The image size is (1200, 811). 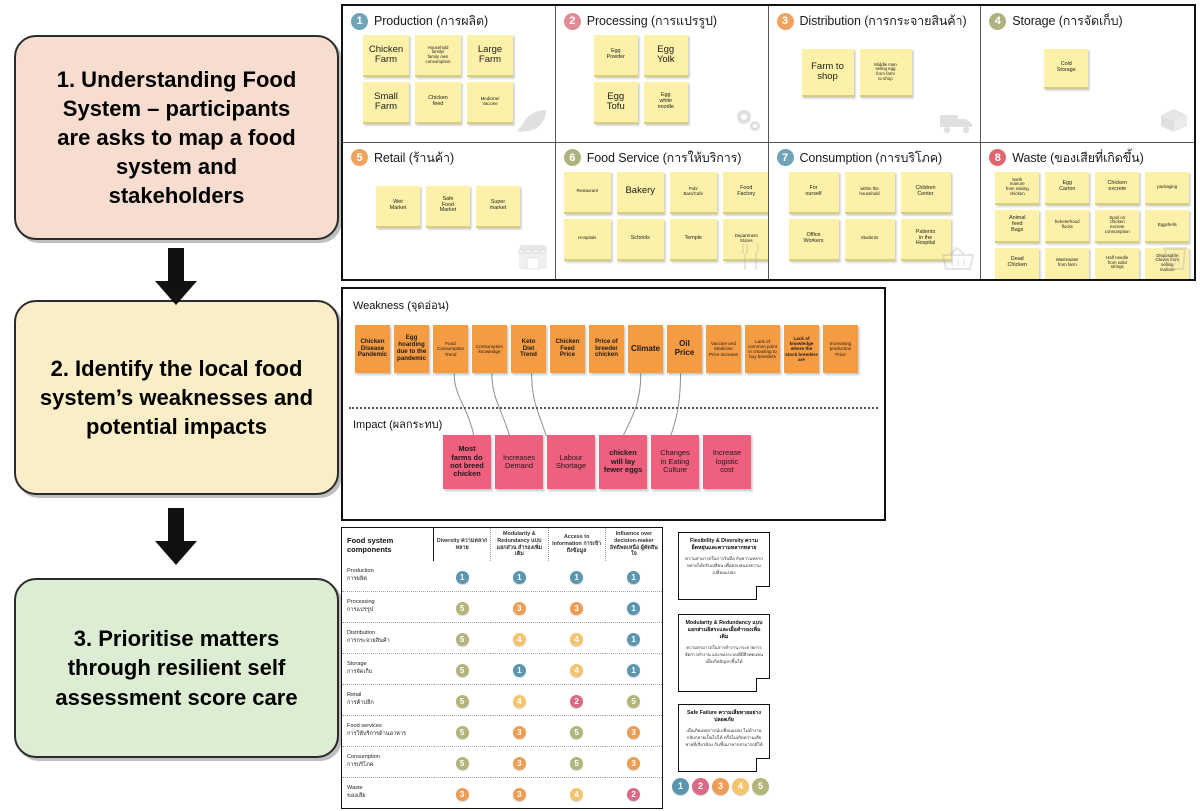 I want to click on sticky-note: Household family/ family own consumption, so click(x=438, y=56).